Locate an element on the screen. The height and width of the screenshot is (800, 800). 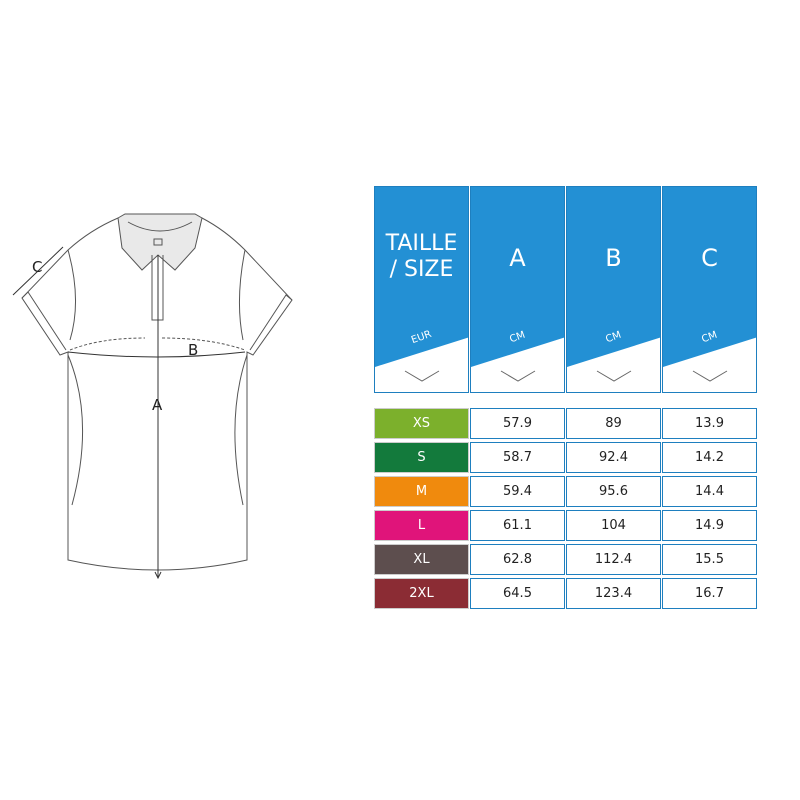
measure-a-cell: 59.4 is located at coordinates (517, 491).